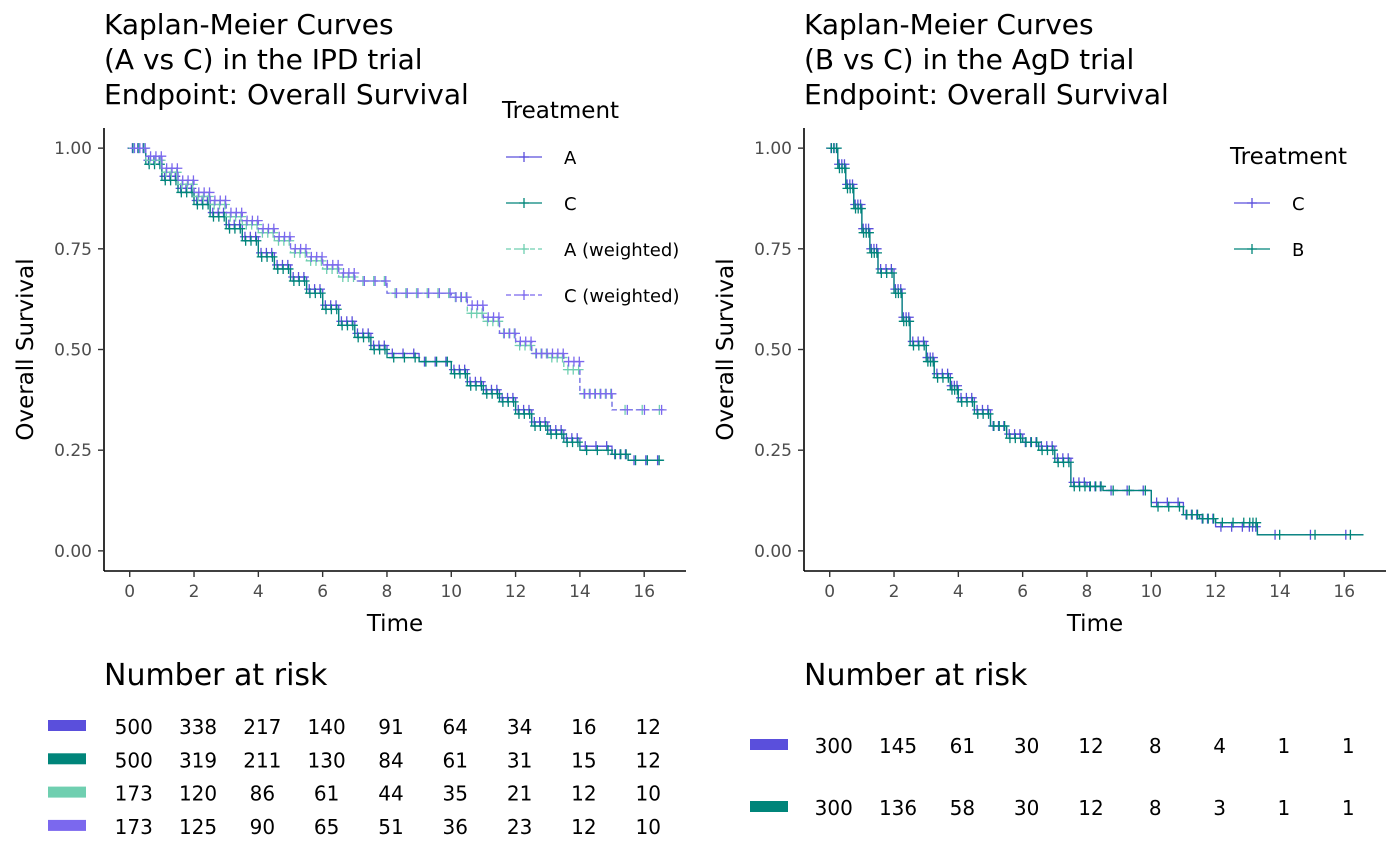  Describe the element at coordinates (1344, 592) in the screenshot. I see `x-tick-label: 16` at that location.